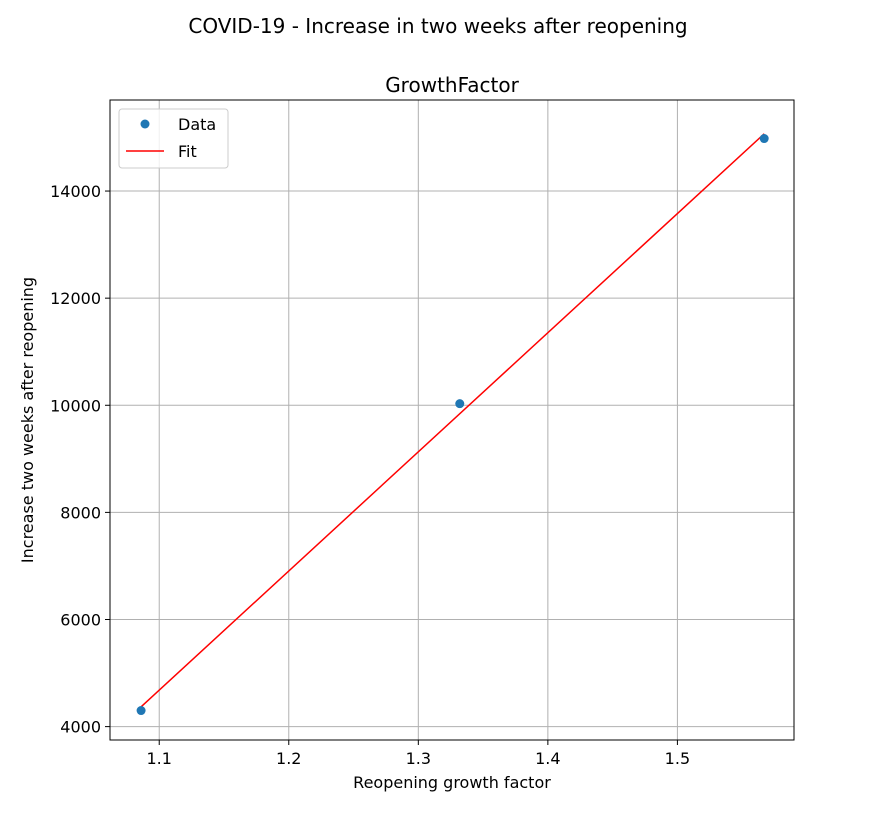 The width and height of the screenshot is (882, 832). What do you see at coordinates (80, 512) in the screenshot?
I see `y-tick-label: 8000` at bounding box center [80, 512].